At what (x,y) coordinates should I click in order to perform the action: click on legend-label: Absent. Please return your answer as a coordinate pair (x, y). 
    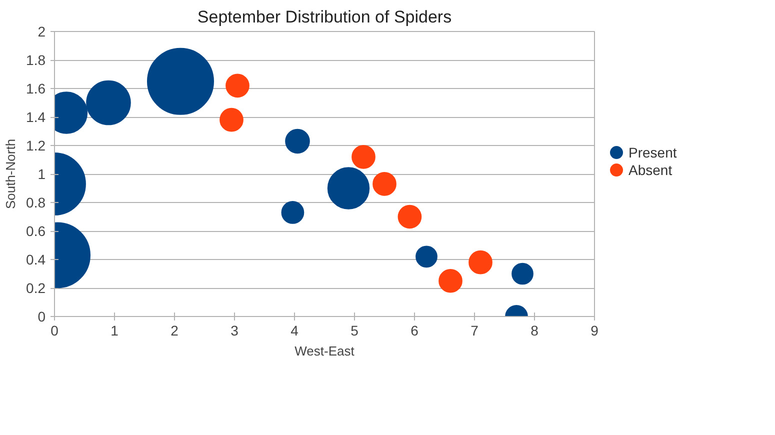
    Looking at the image, I should click on (650, 170).